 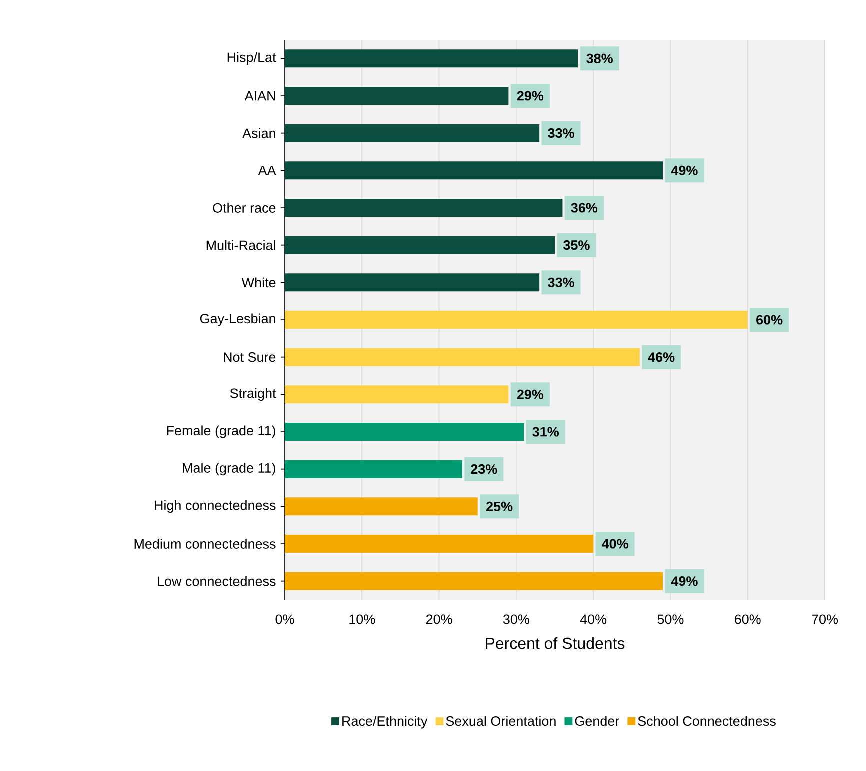 What do you see at coordinates (577, 245) in the screenshot?
I see `data-label: 35%` at bounding box center [577, 245].